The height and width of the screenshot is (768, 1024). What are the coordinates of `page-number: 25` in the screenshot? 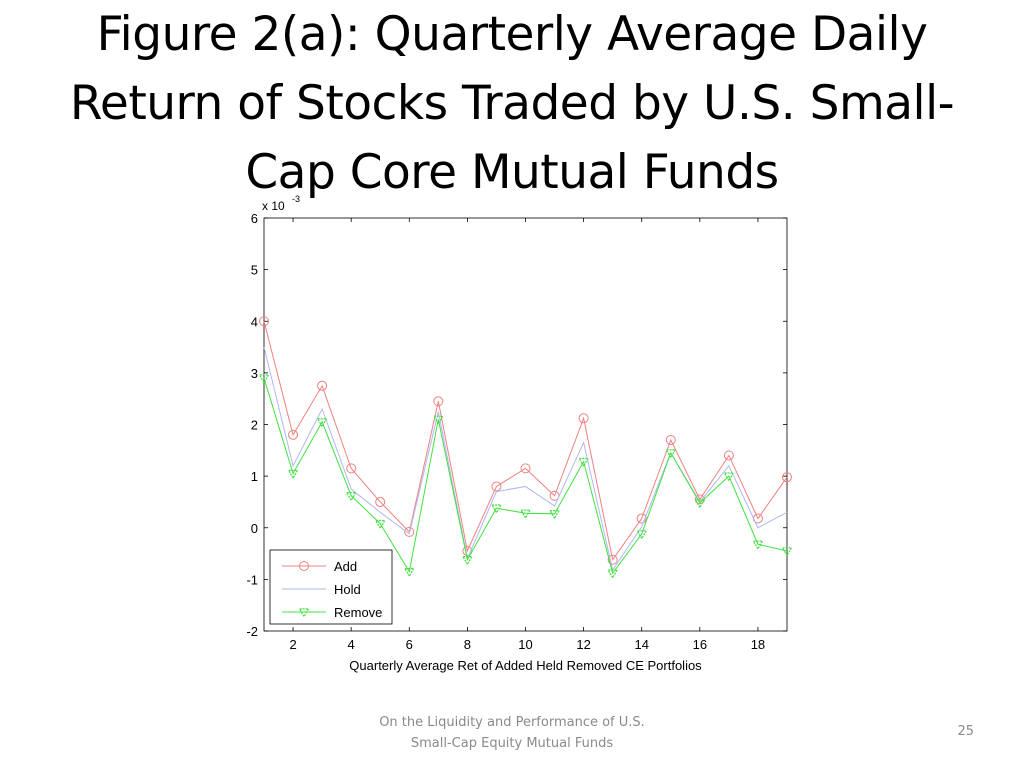 It's located at (965, 731).